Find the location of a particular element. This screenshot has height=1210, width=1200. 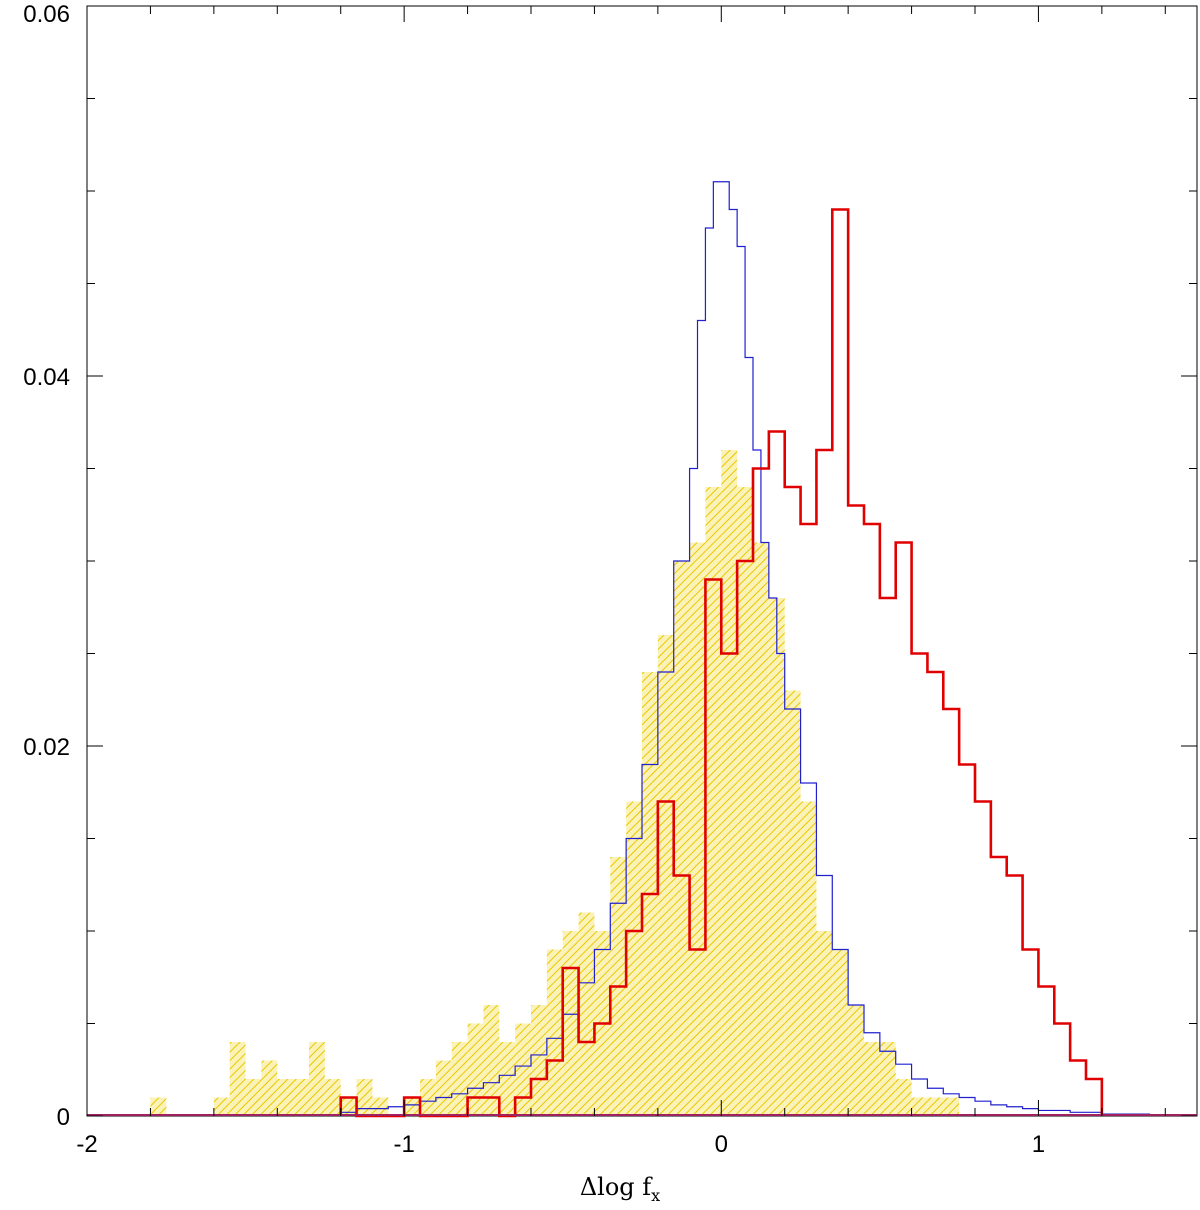

y-tick-label: 0.04 is located at coordinates (46, 377).